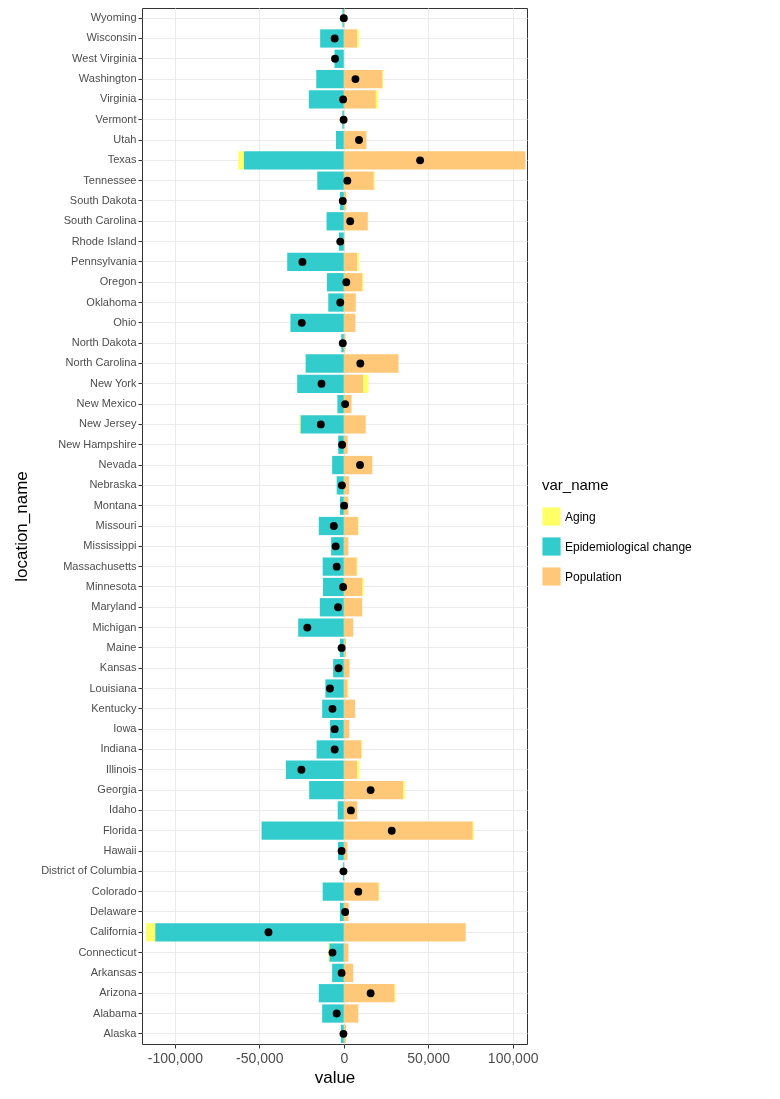 This screenshot has height=1099, width=780. What do you see at coordinates (118, 992) in the screenshot?
I see `y-tick-label: Arizona` at bounding box center [118, 992].